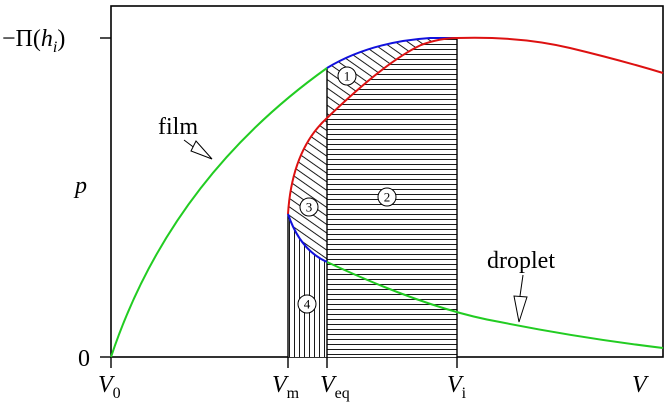  Describe the element at coordinates (33, 41) in the screenshot. I see `pi-label: −Π(hi)` at that location.